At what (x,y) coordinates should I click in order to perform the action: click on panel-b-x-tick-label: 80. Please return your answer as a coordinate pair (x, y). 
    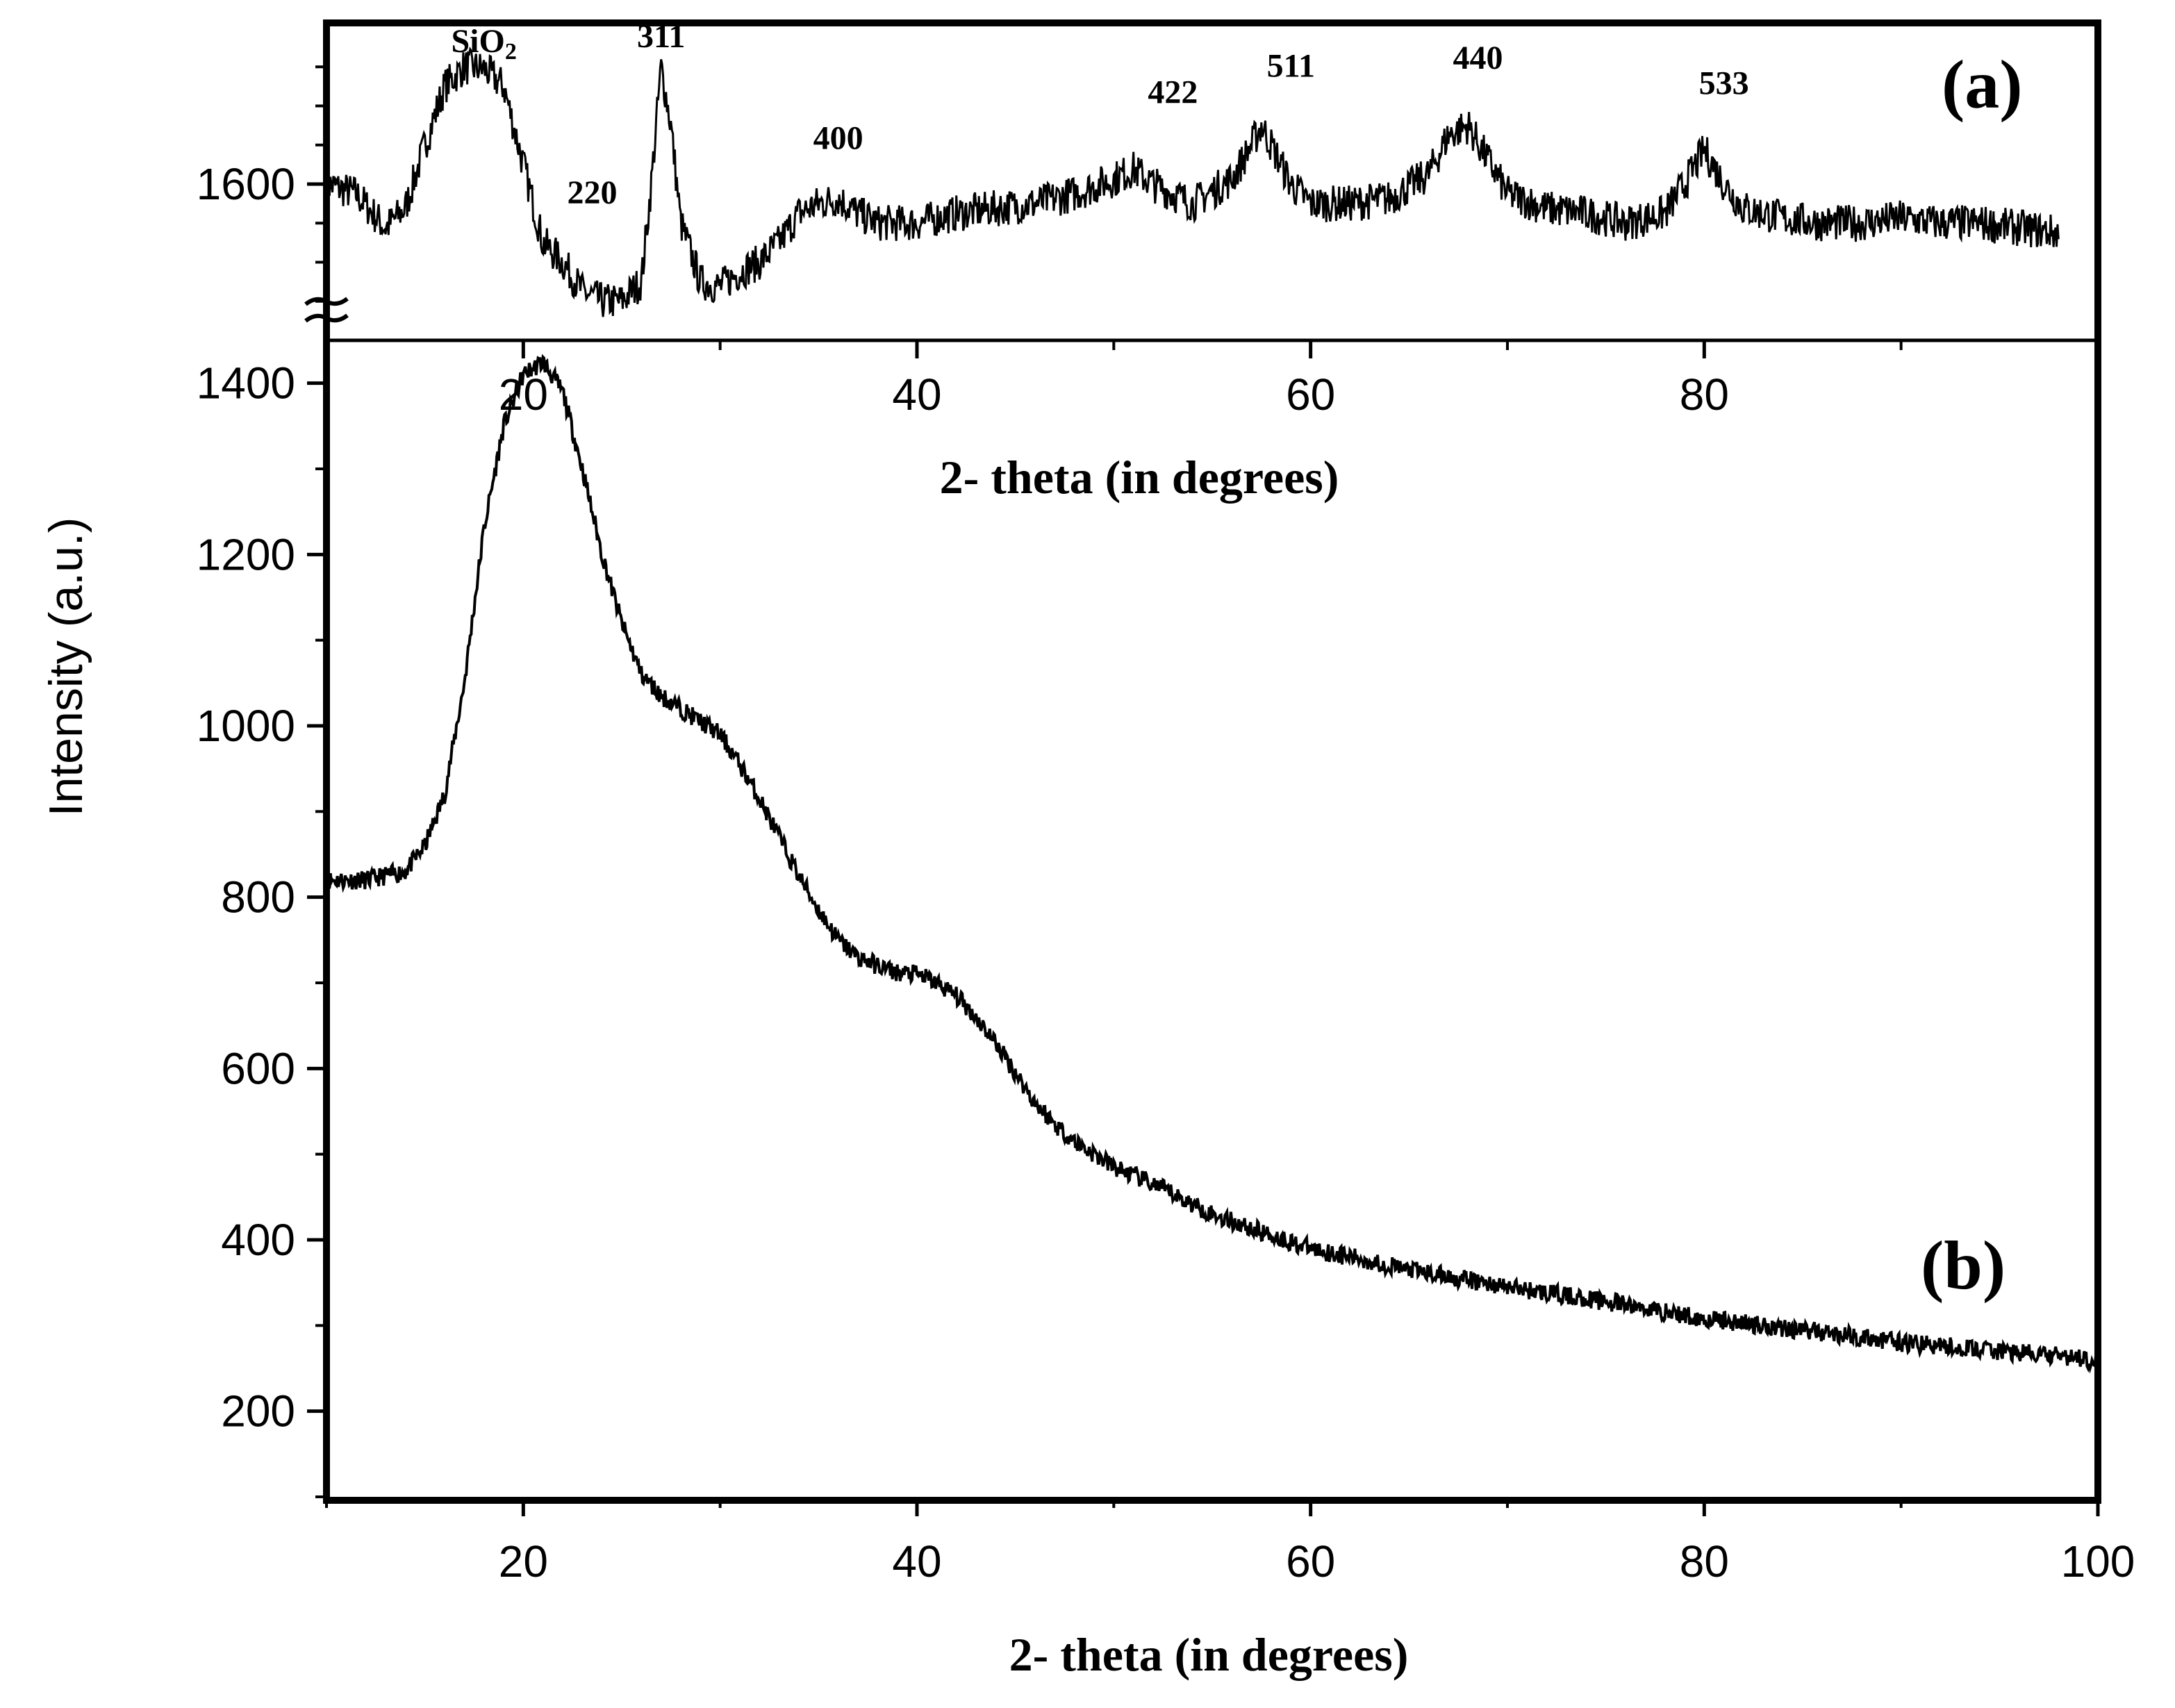
    Looking at the image, I should click on (1705, 1561).